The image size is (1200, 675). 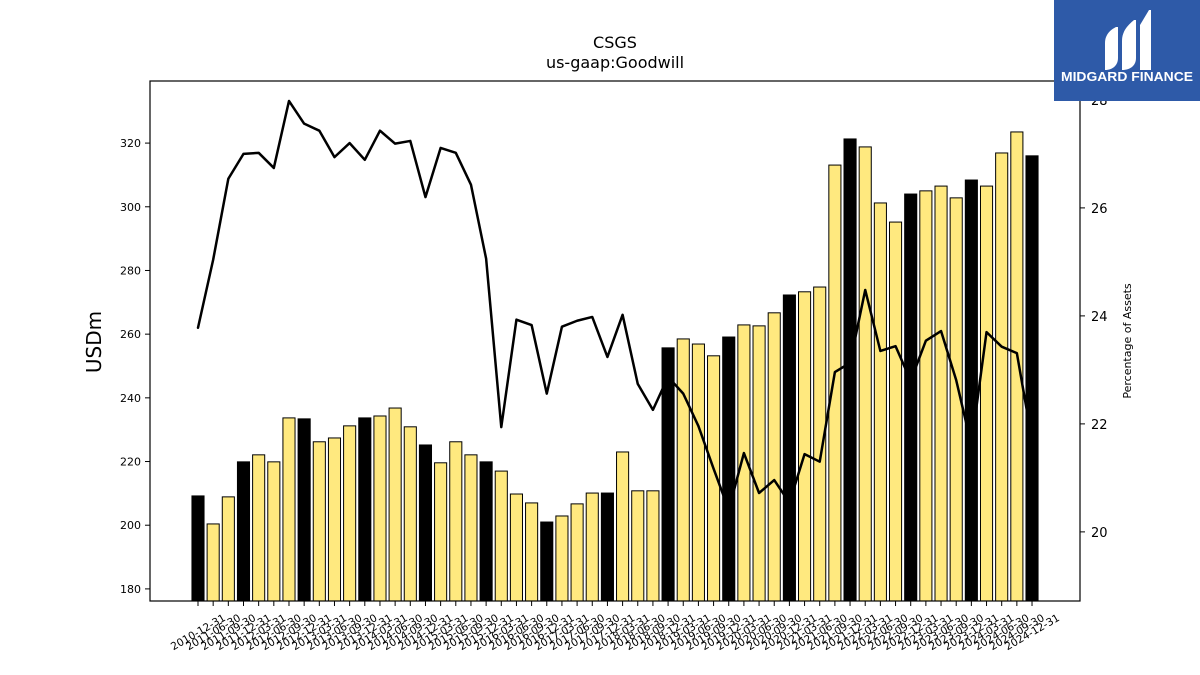 What do you see at coordinates (615, 62) in the screenshot?
I see `chart-subtitle: us-gaap:Goodwill` at bounding box center [615, 62].